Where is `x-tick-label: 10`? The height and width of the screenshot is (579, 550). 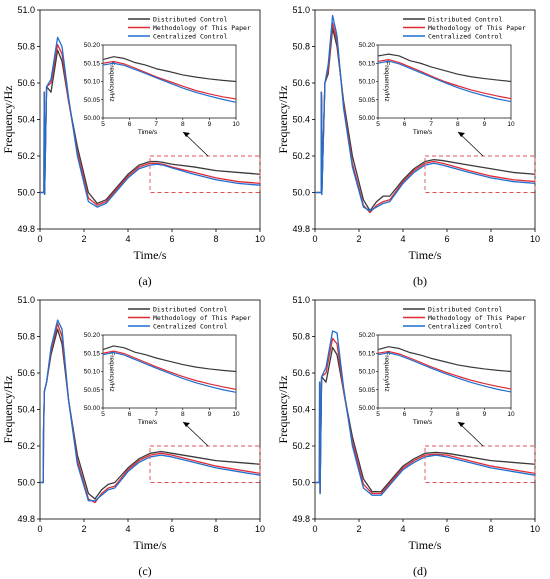 x-tick-label: 10 is located at coordinates (260, 239).